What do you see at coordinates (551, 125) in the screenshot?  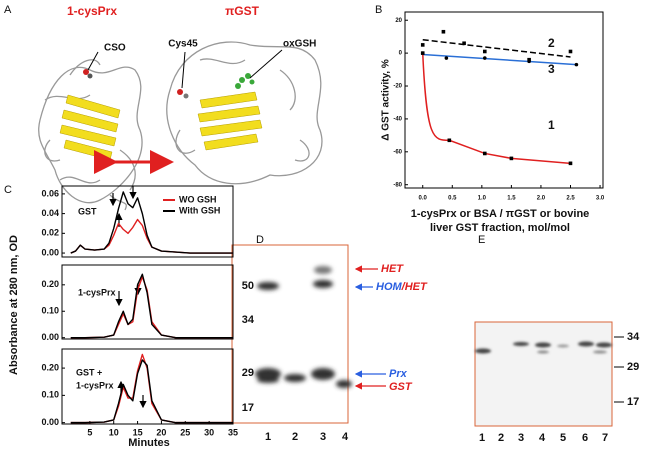 I see `series-label: 1` at bounding box center [551, 125].